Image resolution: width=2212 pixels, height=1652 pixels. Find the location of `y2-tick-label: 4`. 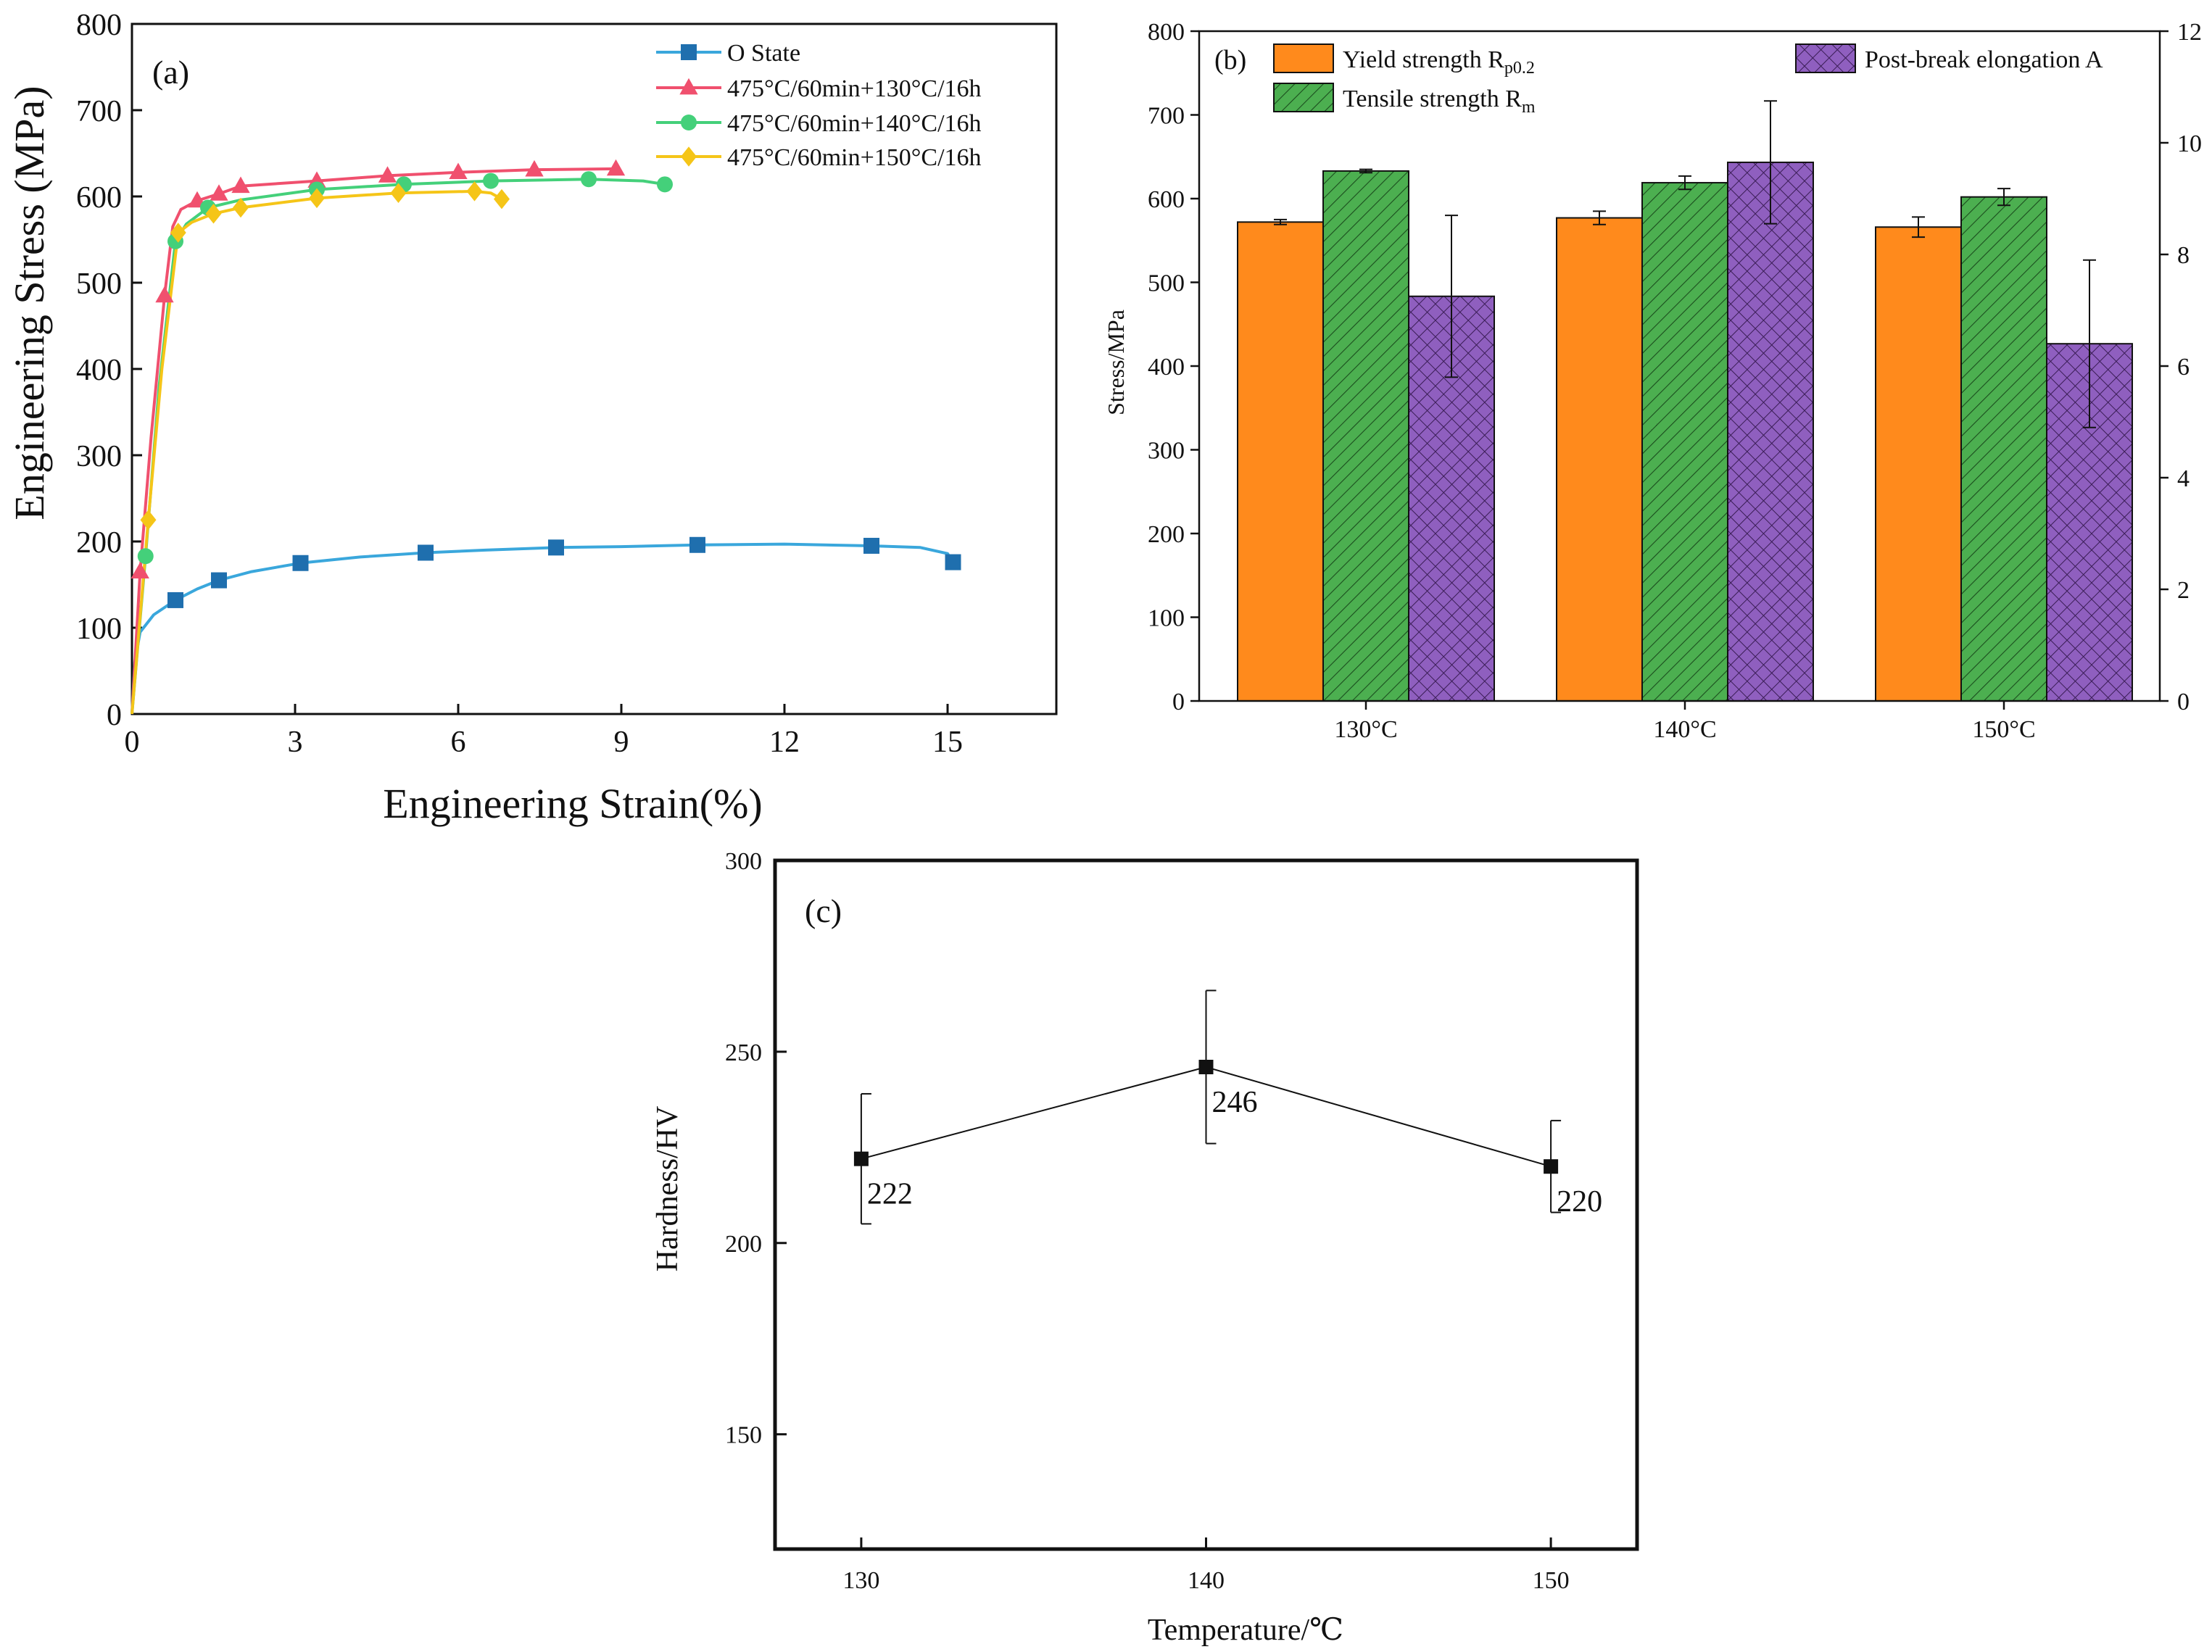

y2-tick-label: 4 is located at coordinates (2183, 478).